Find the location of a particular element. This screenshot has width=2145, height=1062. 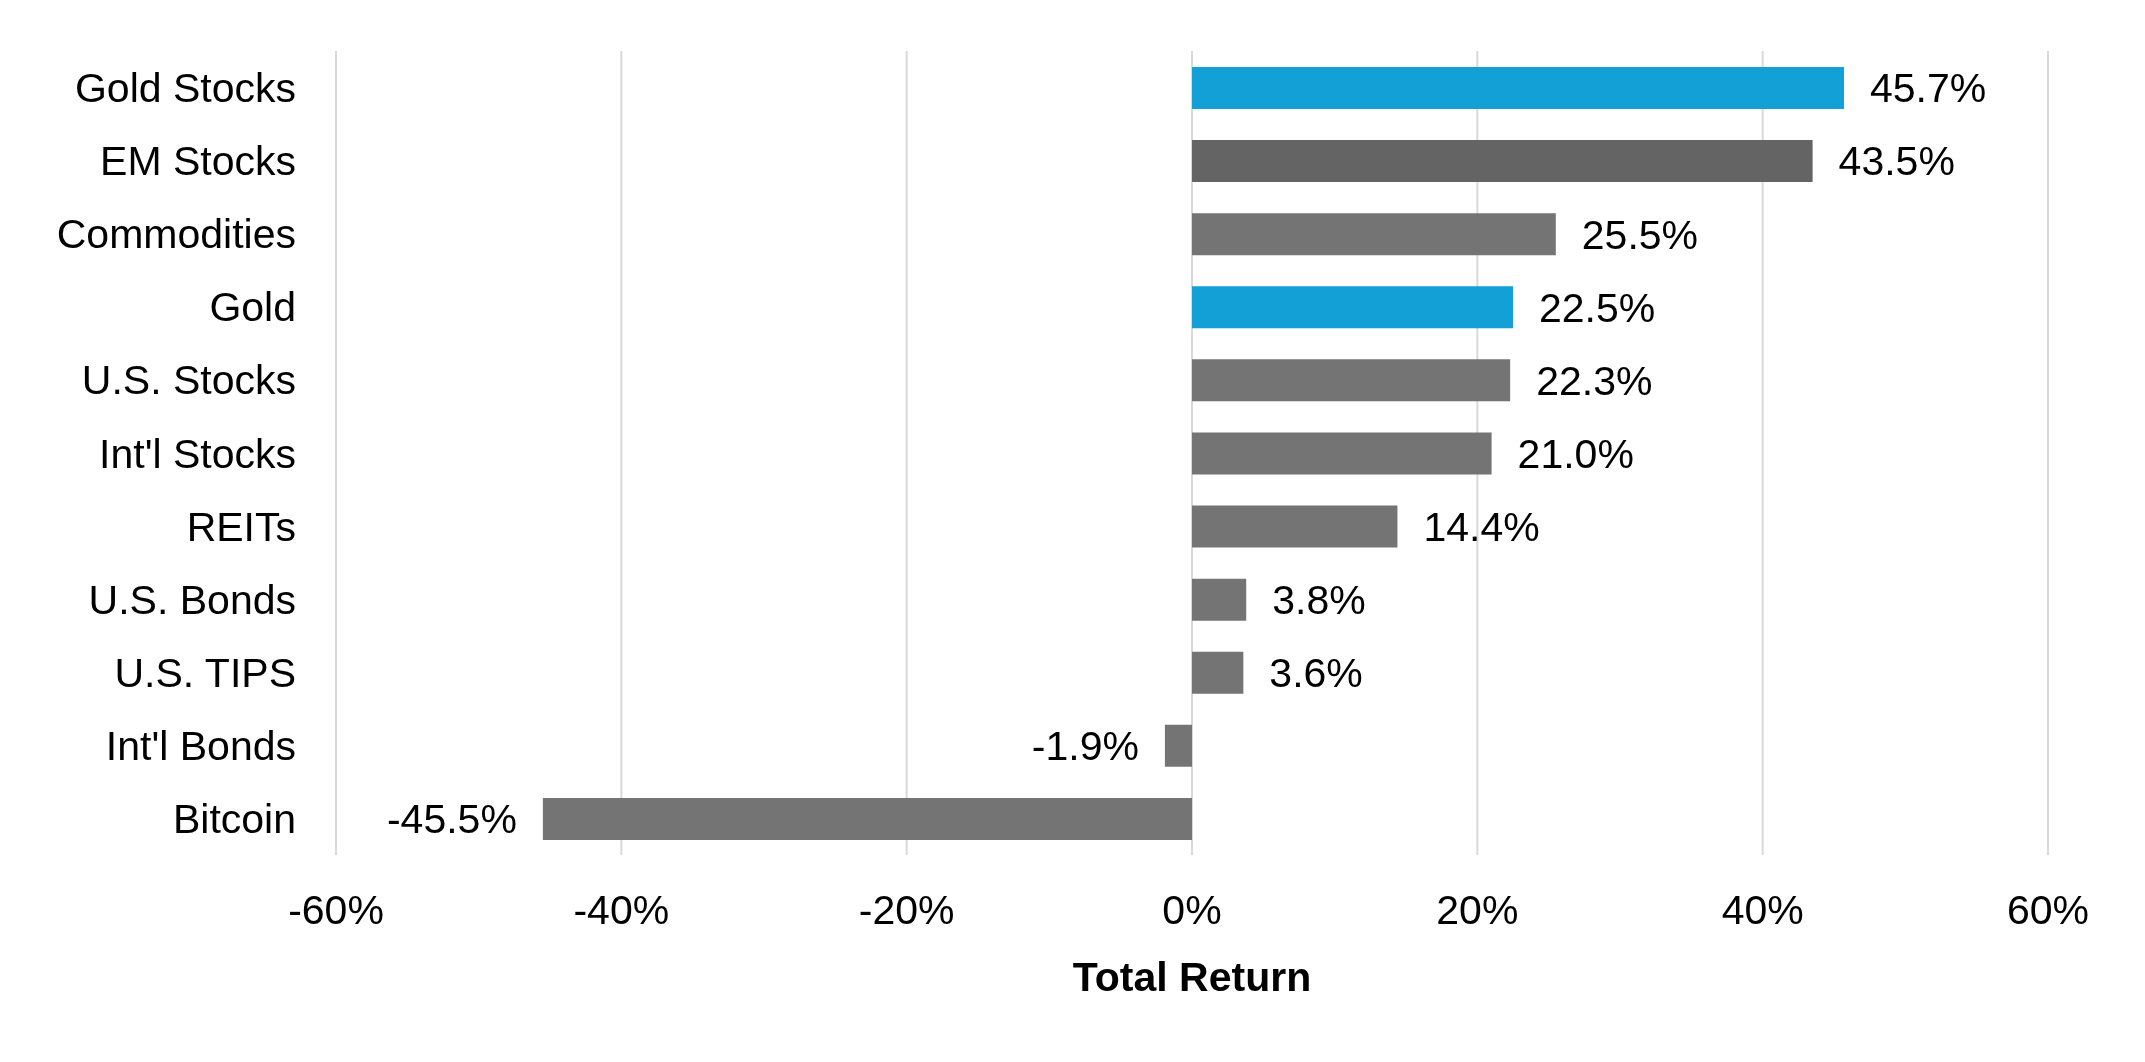

data-label: 22.3% is located at coordinates (1594, 380).